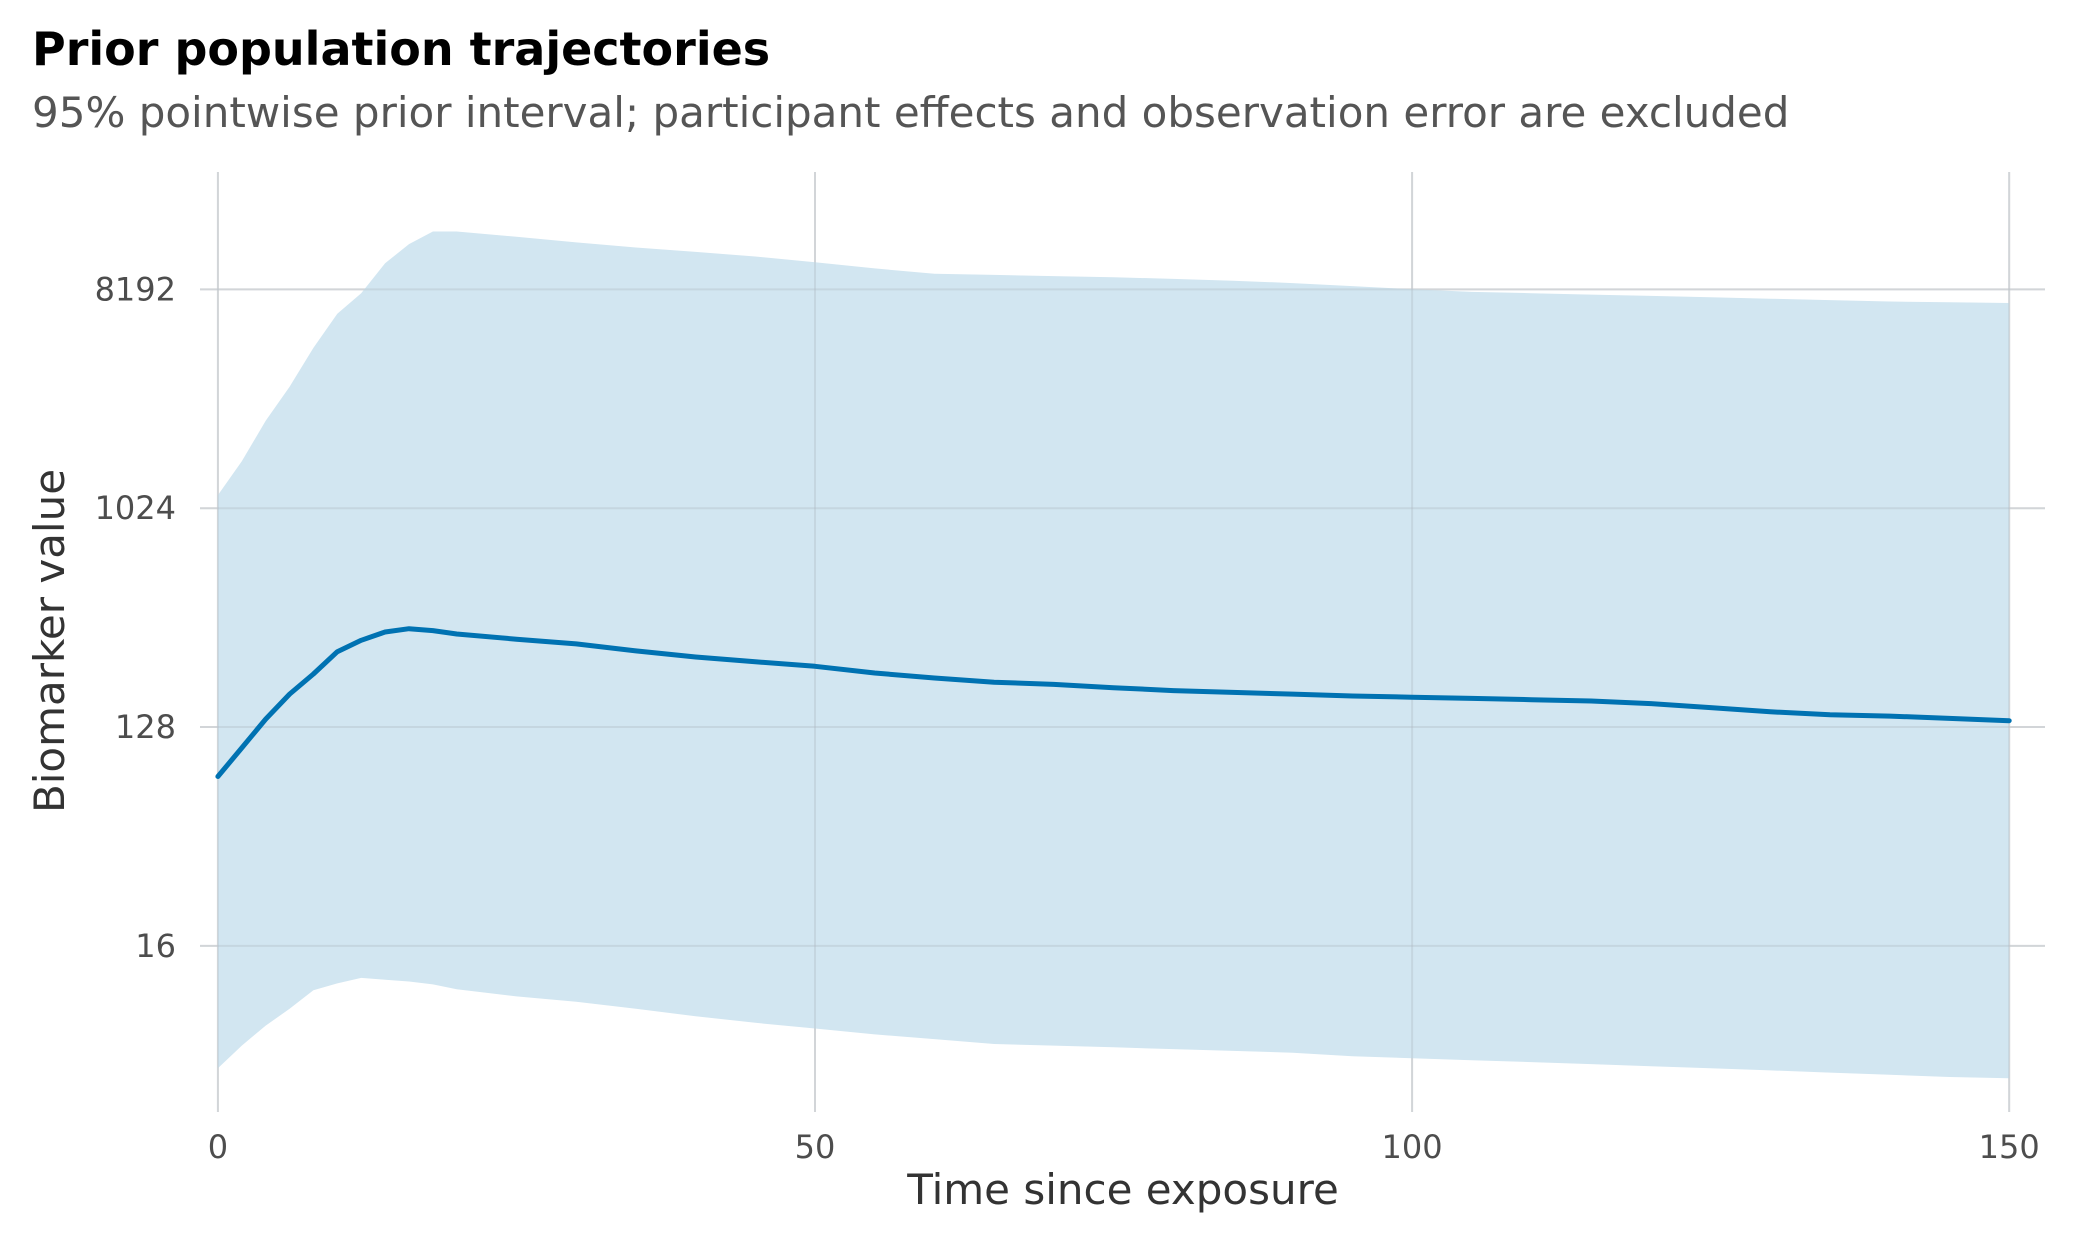 Image resolution: width=2073 pixels, height=1238 pixels. Describe the element at coordinates (135, 508) in the screenshot. I see `y-tick-label: 1024` at that location.